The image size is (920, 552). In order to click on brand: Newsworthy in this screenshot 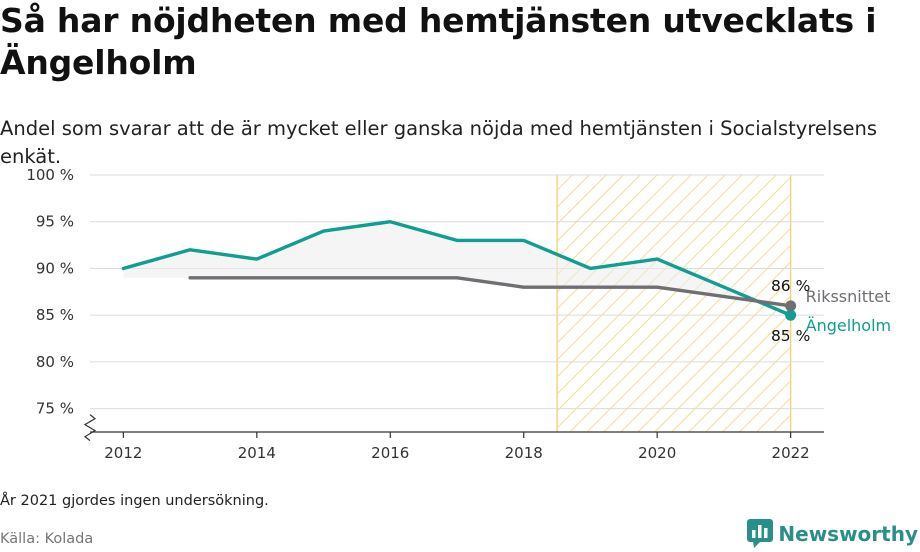, I will do `click(832, 534)`.